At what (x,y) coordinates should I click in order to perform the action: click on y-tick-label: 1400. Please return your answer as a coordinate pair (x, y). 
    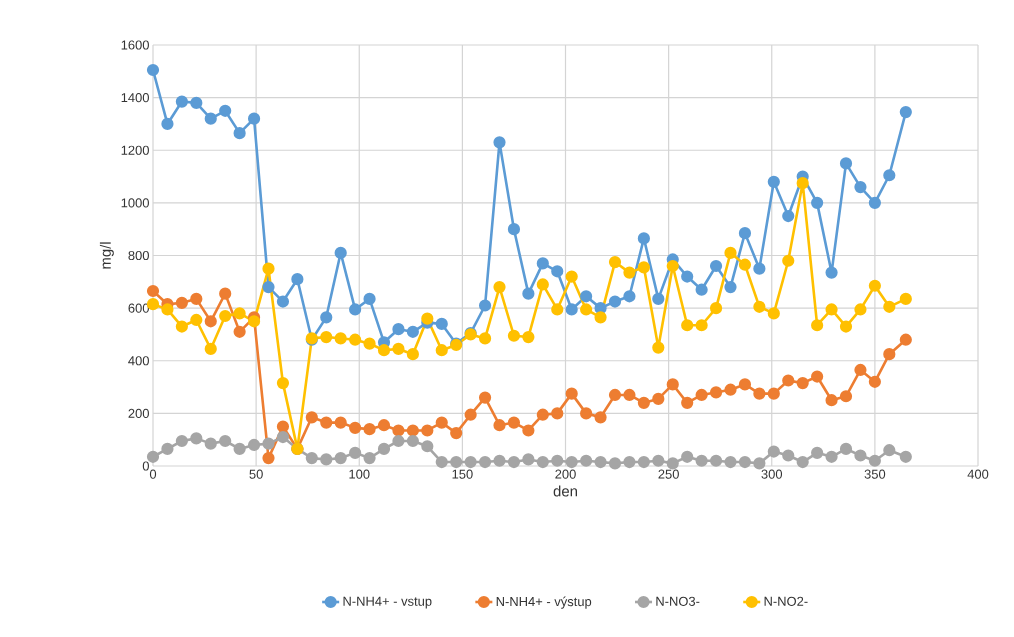
    Looking at the image, I should click on (135, 98).